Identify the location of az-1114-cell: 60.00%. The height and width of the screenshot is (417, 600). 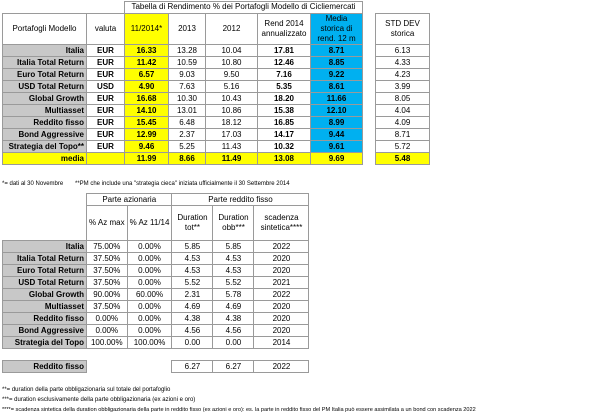
(149, 294).